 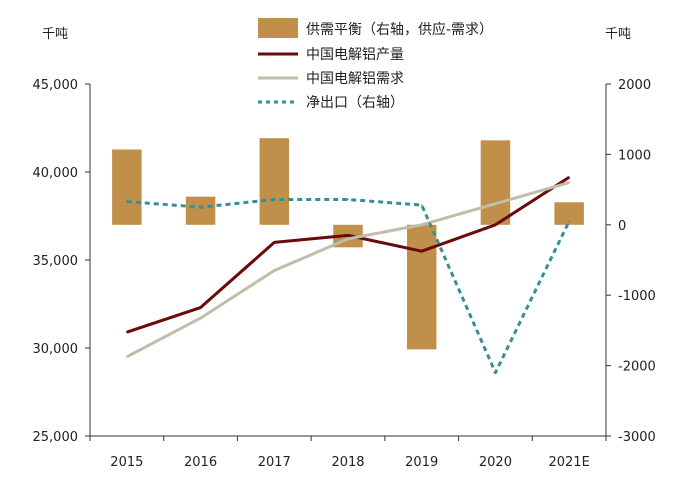 What do you see at coordinates (637, 367) in the screenshot?
I see `right-tick-label: -2000` at bounding box center [637, 367].